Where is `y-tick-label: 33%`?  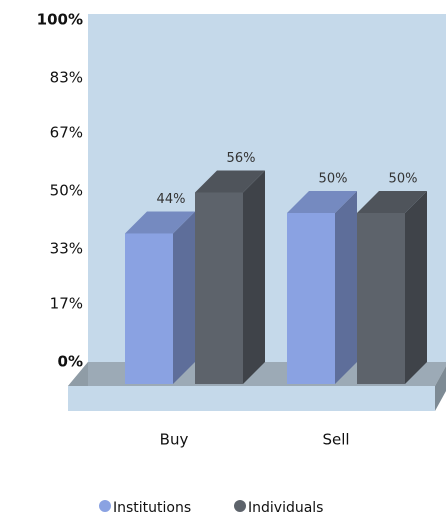
y-tick-label: 33% is located at coordinates (66, 249).